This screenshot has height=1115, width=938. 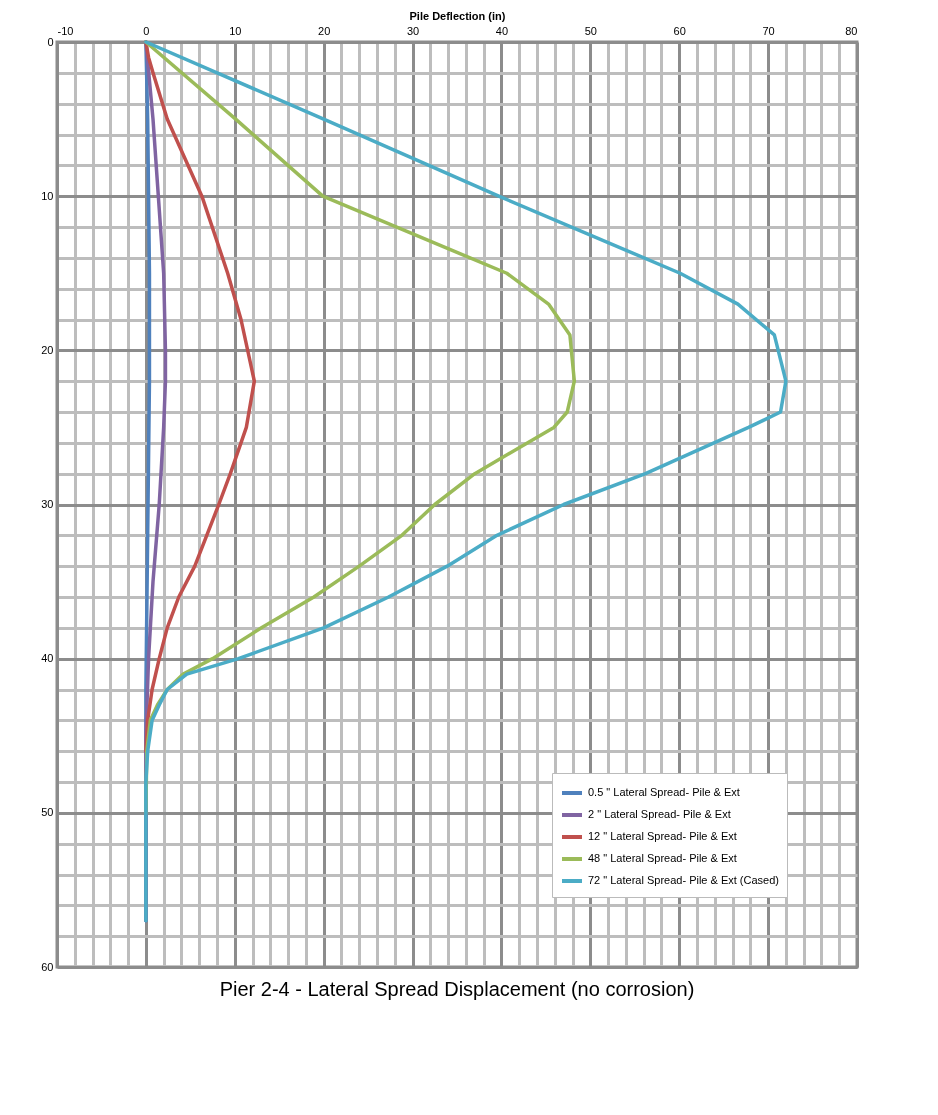 What do you see at coordinates (851, 30) in the screenshot?
I see `x-tick-label: 80` at bounding box center [851, 30].